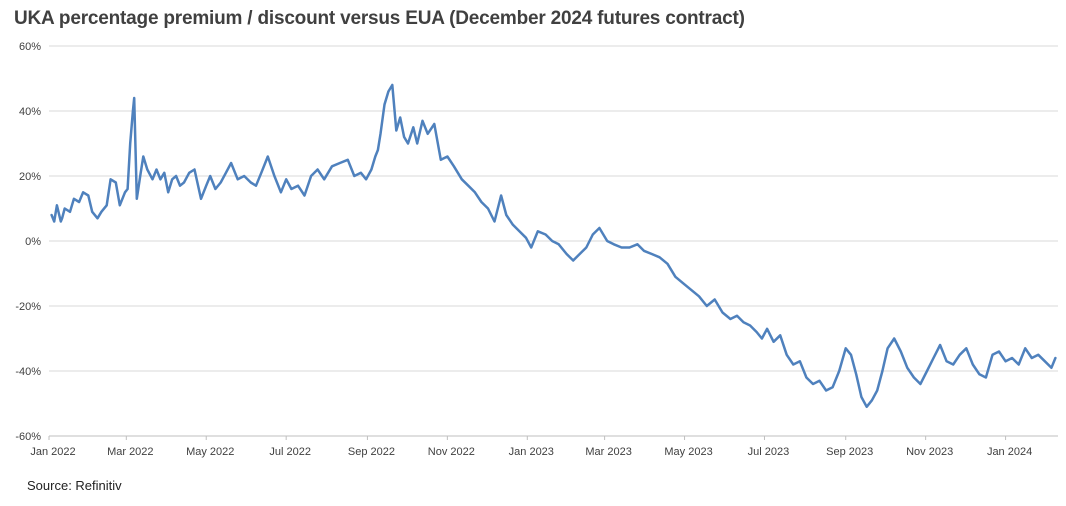 The width and height of the screenshot is (1066, 506). What do you see at coordinates (33, 242) in the screenshot?
I see `y-tick-label: 0%` at bounding box center [33, 242].